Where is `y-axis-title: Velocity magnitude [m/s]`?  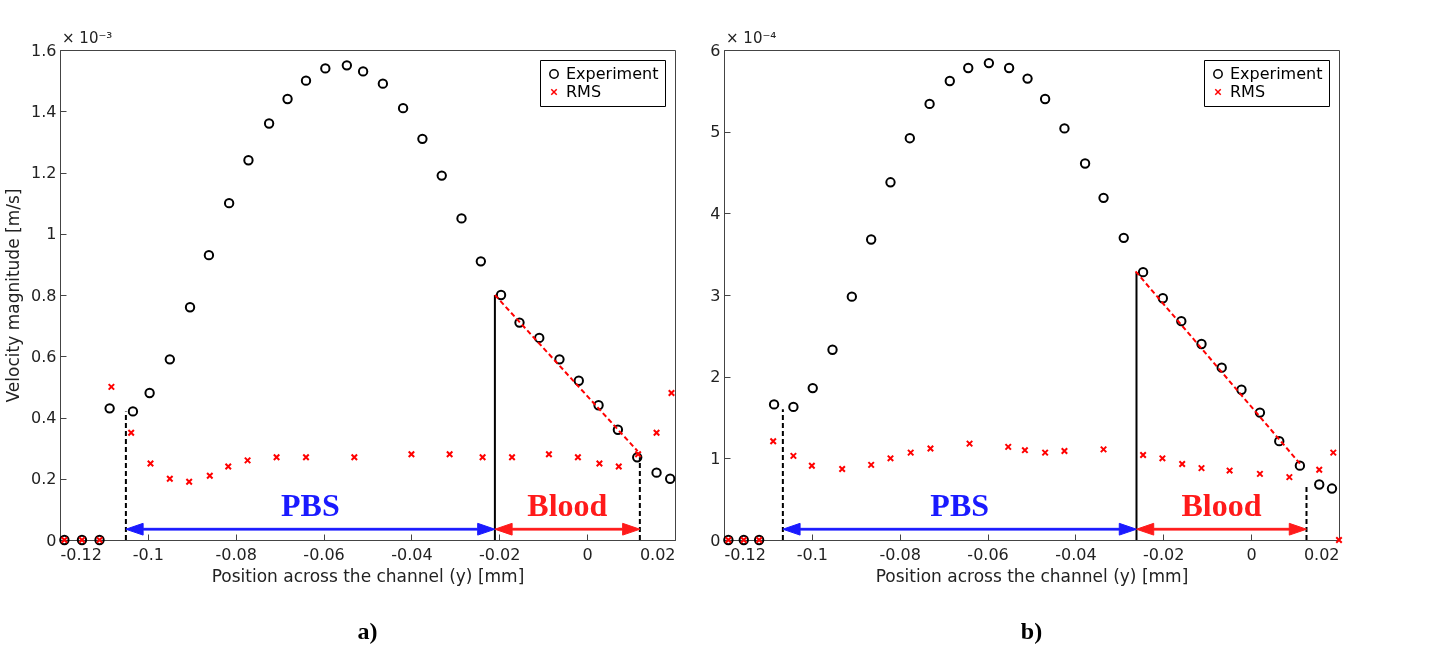
y-axis-title: Velocity magnitude [m/s] is located at coordinates (13, 295).